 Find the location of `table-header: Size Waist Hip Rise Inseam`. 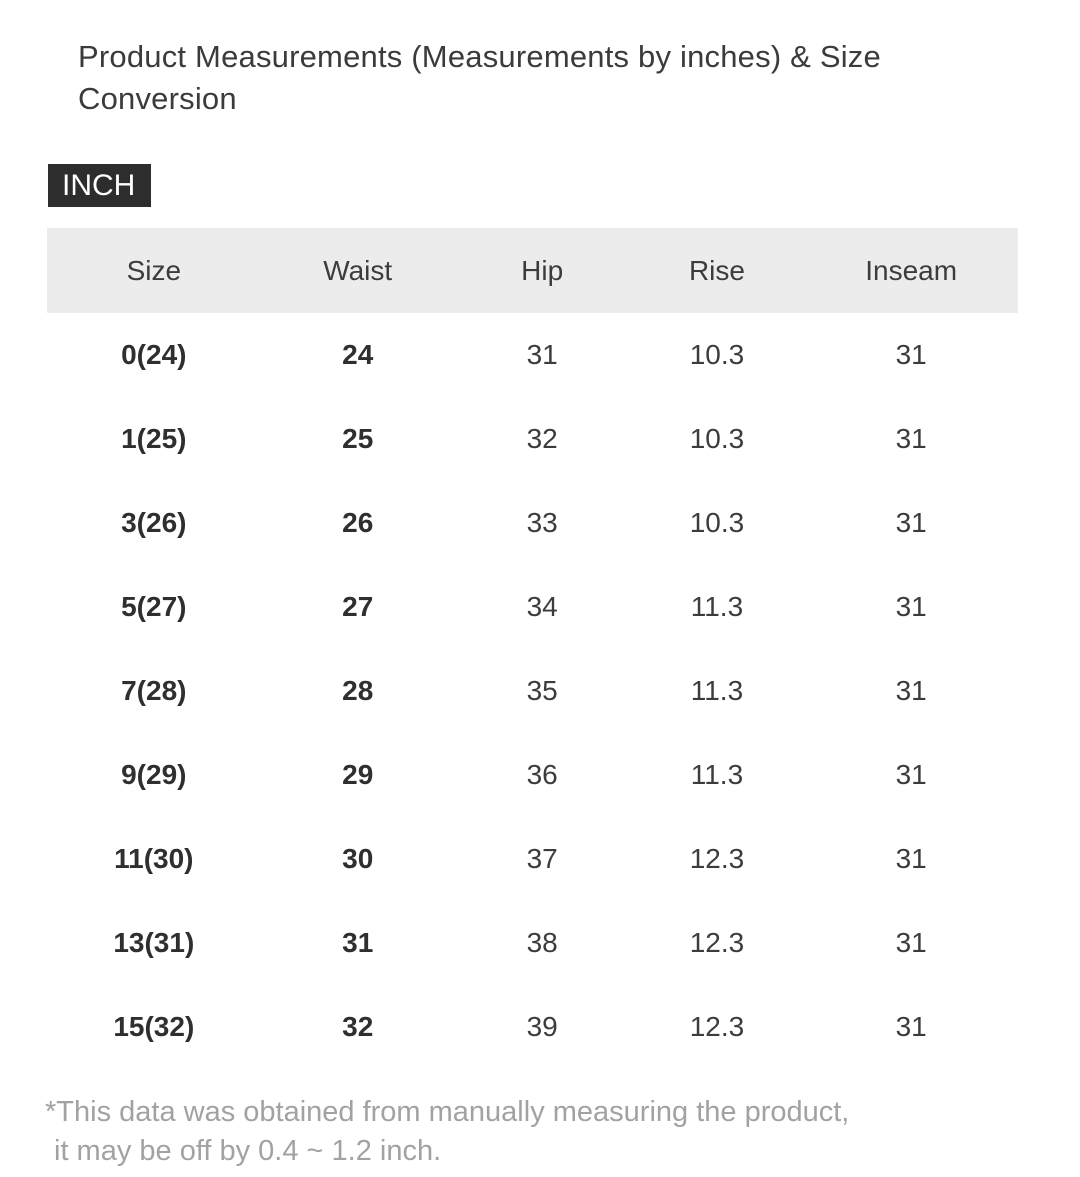

table-header: Size Waist Hip Rise Inseam is located at coordinates (532, 270).